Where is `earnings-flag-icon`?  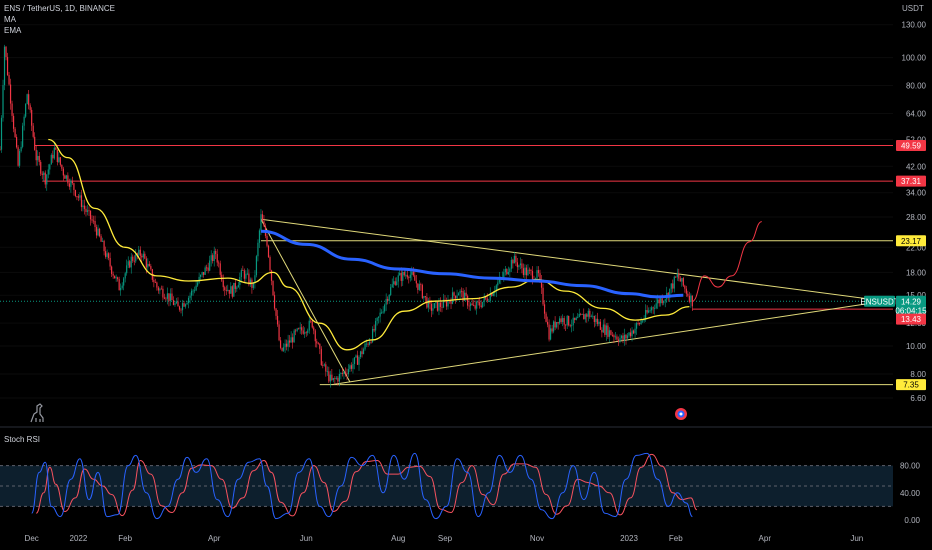 earnings-flag-icon is located at coordinates (681, 414).